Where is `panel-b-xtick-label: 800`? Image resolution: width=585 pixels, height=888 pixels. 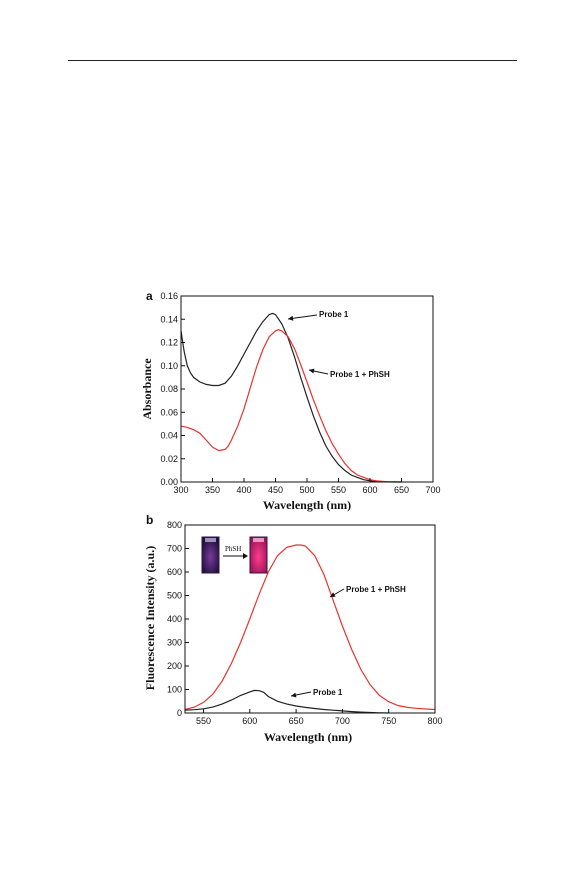 panel-b-xtick-label: 800 is located at coordinates (434, 721).